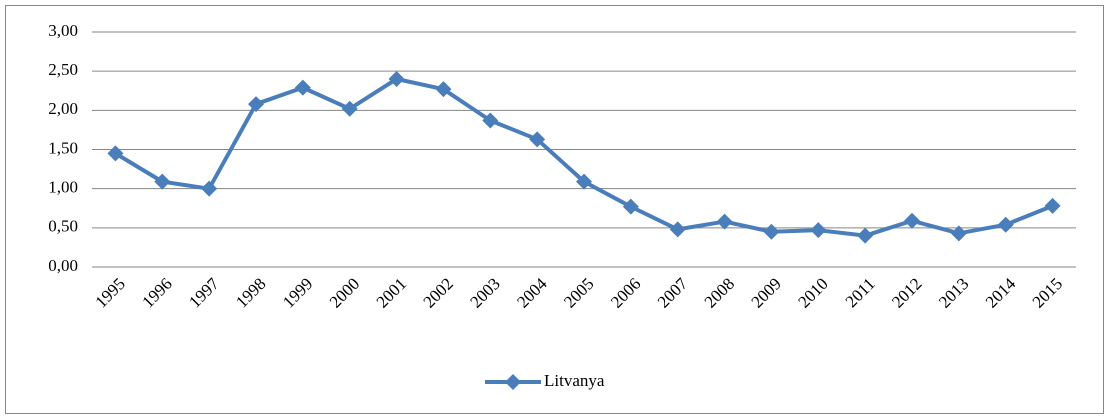 Image resolution: width=1109 pixels, height=419 pixels. Describe the element at coordinates (63, 69) in the screenshot. I see `y-tick-label: 2,50` at that location.